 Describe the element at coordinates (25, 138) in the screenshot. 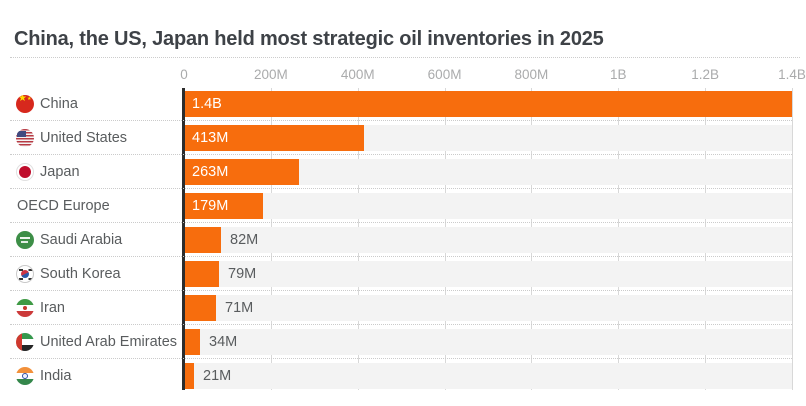

I see `us-flag-icon` at that location.